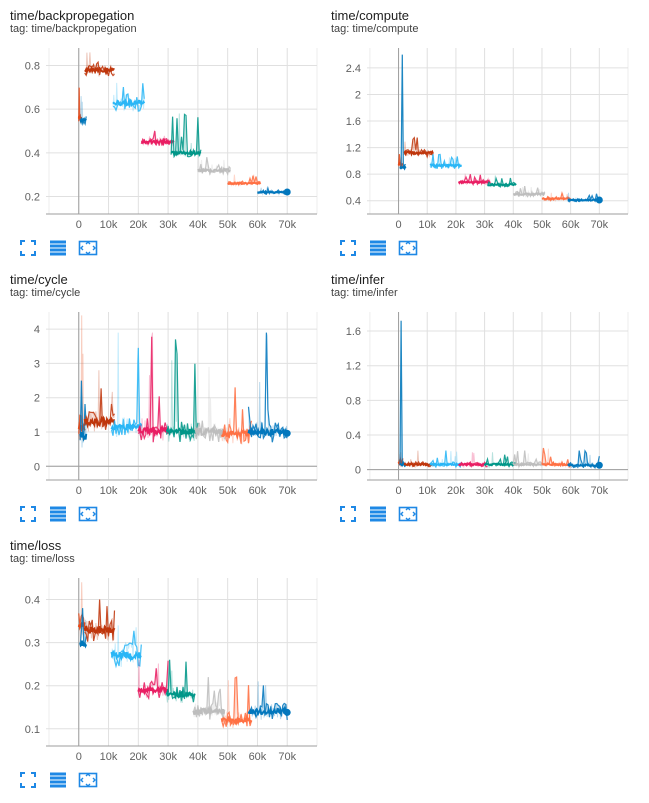 The height and width of the screenshot is (803, 649). I want to click on chart-cycle: 0 10k 20k 30k 40k 50k 60k 70k 0 1 2 3 4, so click(167, 404).